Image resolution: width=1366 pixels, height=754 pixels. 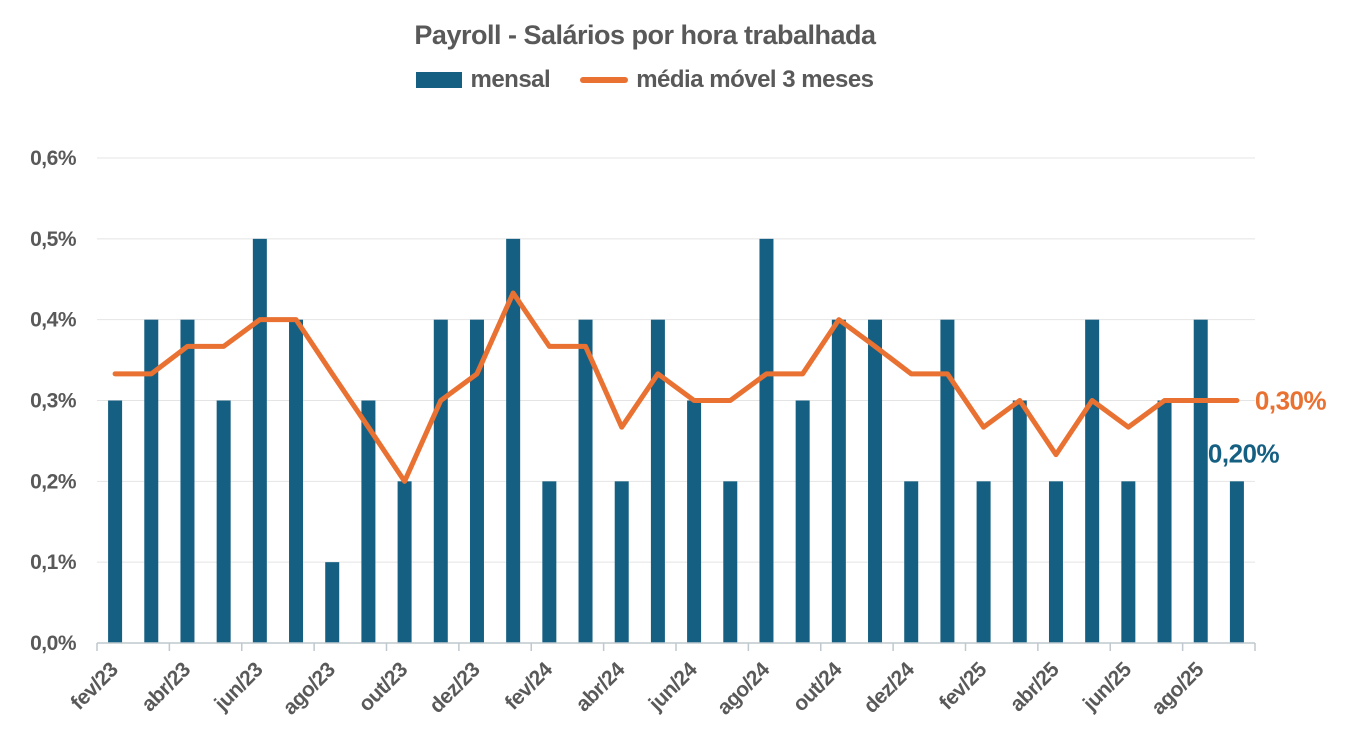 What do you see at coordinates (947, 481) in the screenshot?
I see `bar-jan/25` at bounding box center [947, 481].